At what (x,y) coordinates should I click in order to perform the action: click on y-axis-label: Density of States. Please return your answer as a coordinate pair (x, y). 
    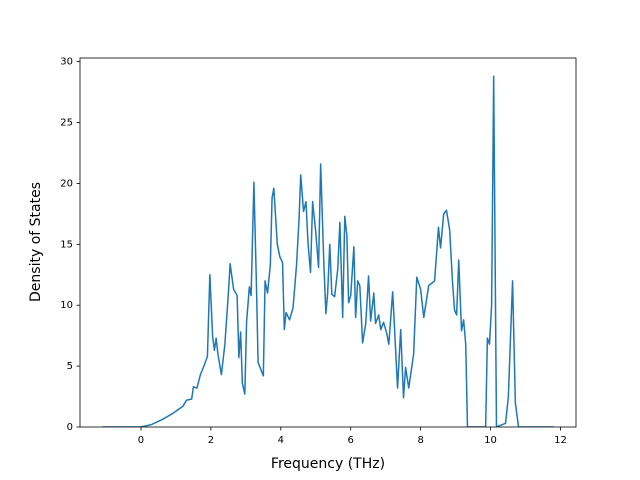
    Looking at the image, I should click on (36, 242).